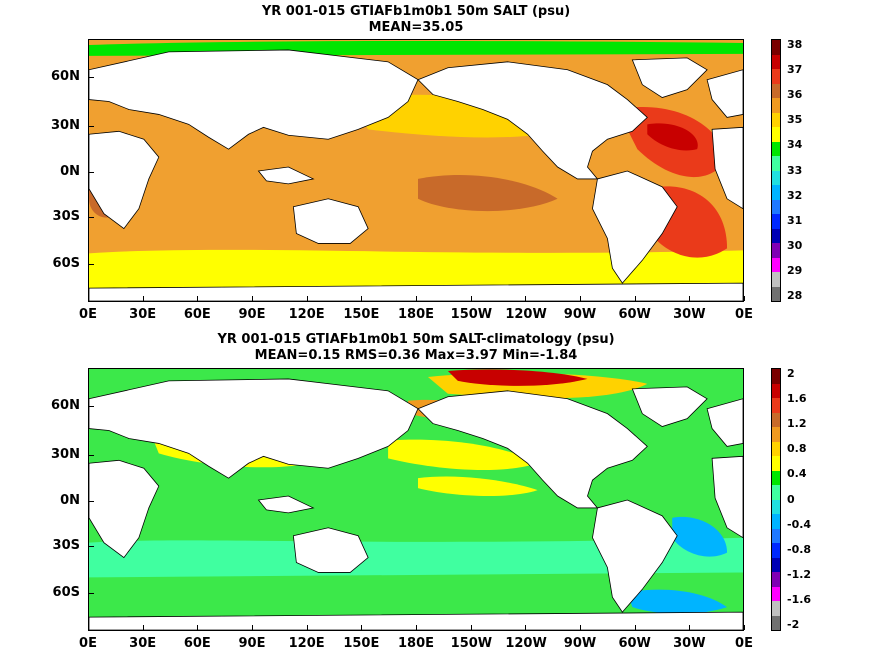  I want to click on colorbar-label: 37, so click(795, 70).